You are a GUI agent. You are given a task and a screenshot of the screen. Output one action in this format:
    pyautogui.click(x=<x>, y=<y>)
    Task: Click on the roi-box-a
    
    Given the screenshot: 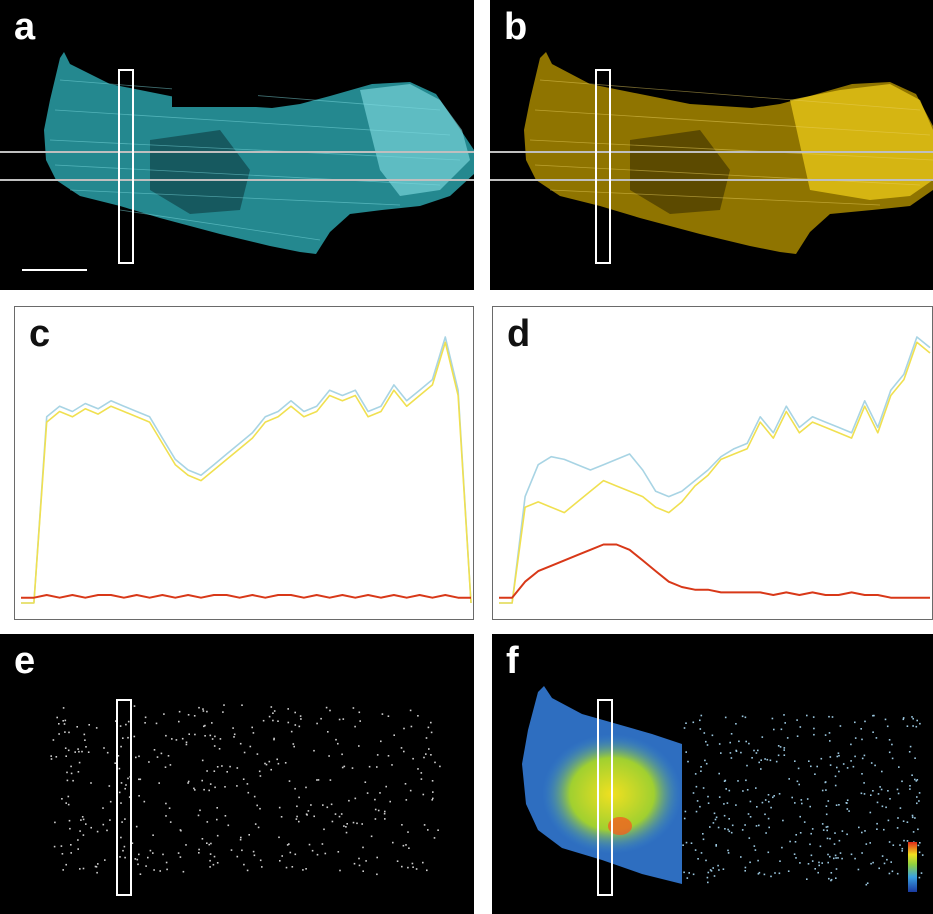 What is the action you would take?
    pyautogui.click(x=126, y=166)
    